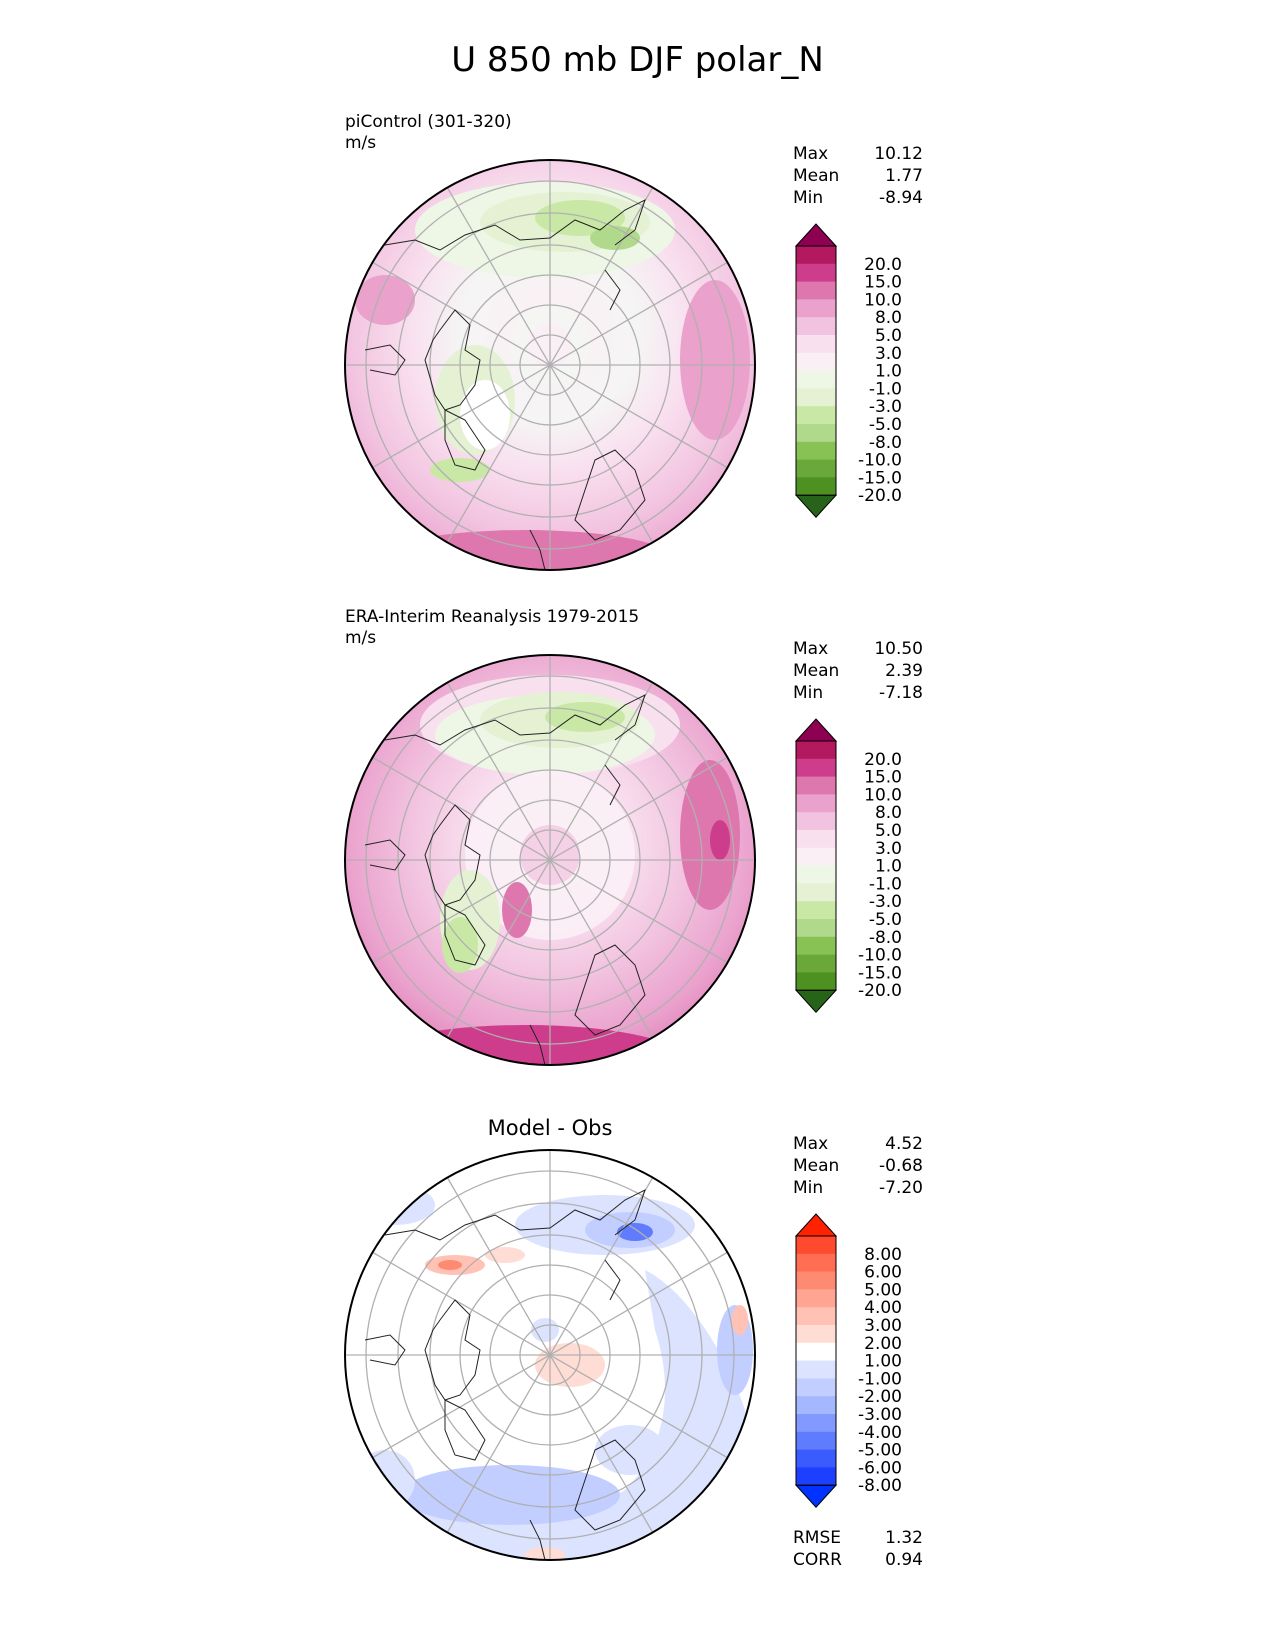 The height and width of the screenshot is (1650, 1275). I want to click on panel-difference-stats: Max 4.52 Mean -0.68 Min -7.20, so click(858, 1166).